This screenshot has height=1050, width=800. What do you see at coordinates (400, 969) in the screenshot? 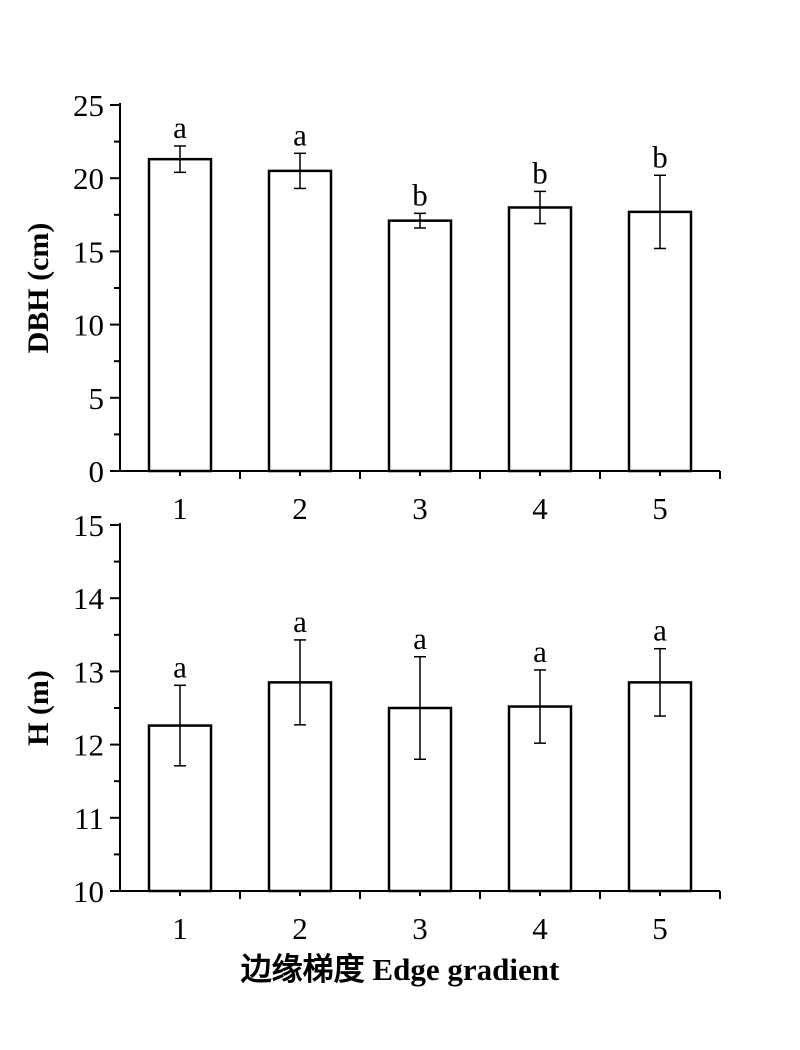
I see `x-axis-label: 边缘梯度 Edge gradient` at bounding box center [400, 969].